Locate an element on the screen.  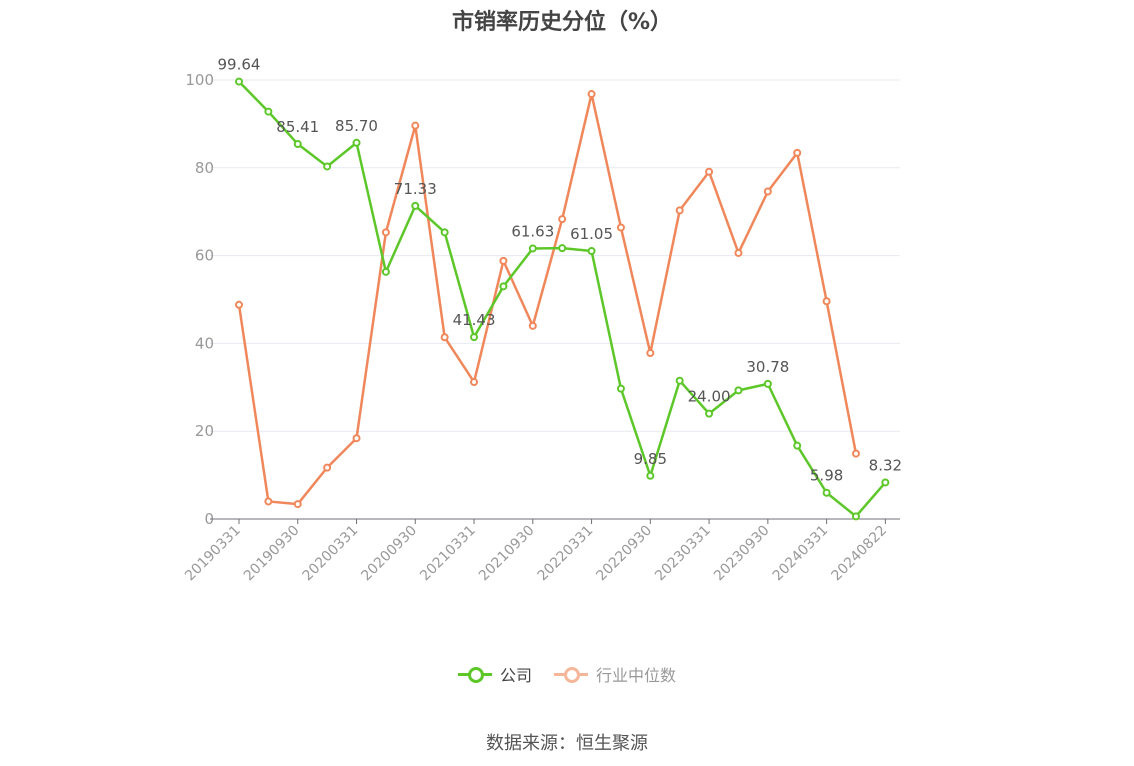
y-tick-label: 20 is located at coordinates (204, 431).